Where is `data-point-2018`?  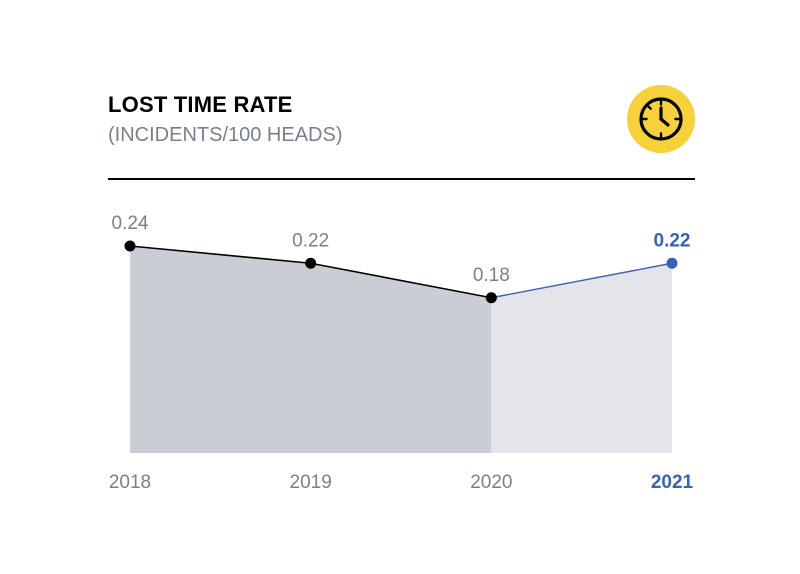 data-point-2018 is located at coordinates (130, 246).